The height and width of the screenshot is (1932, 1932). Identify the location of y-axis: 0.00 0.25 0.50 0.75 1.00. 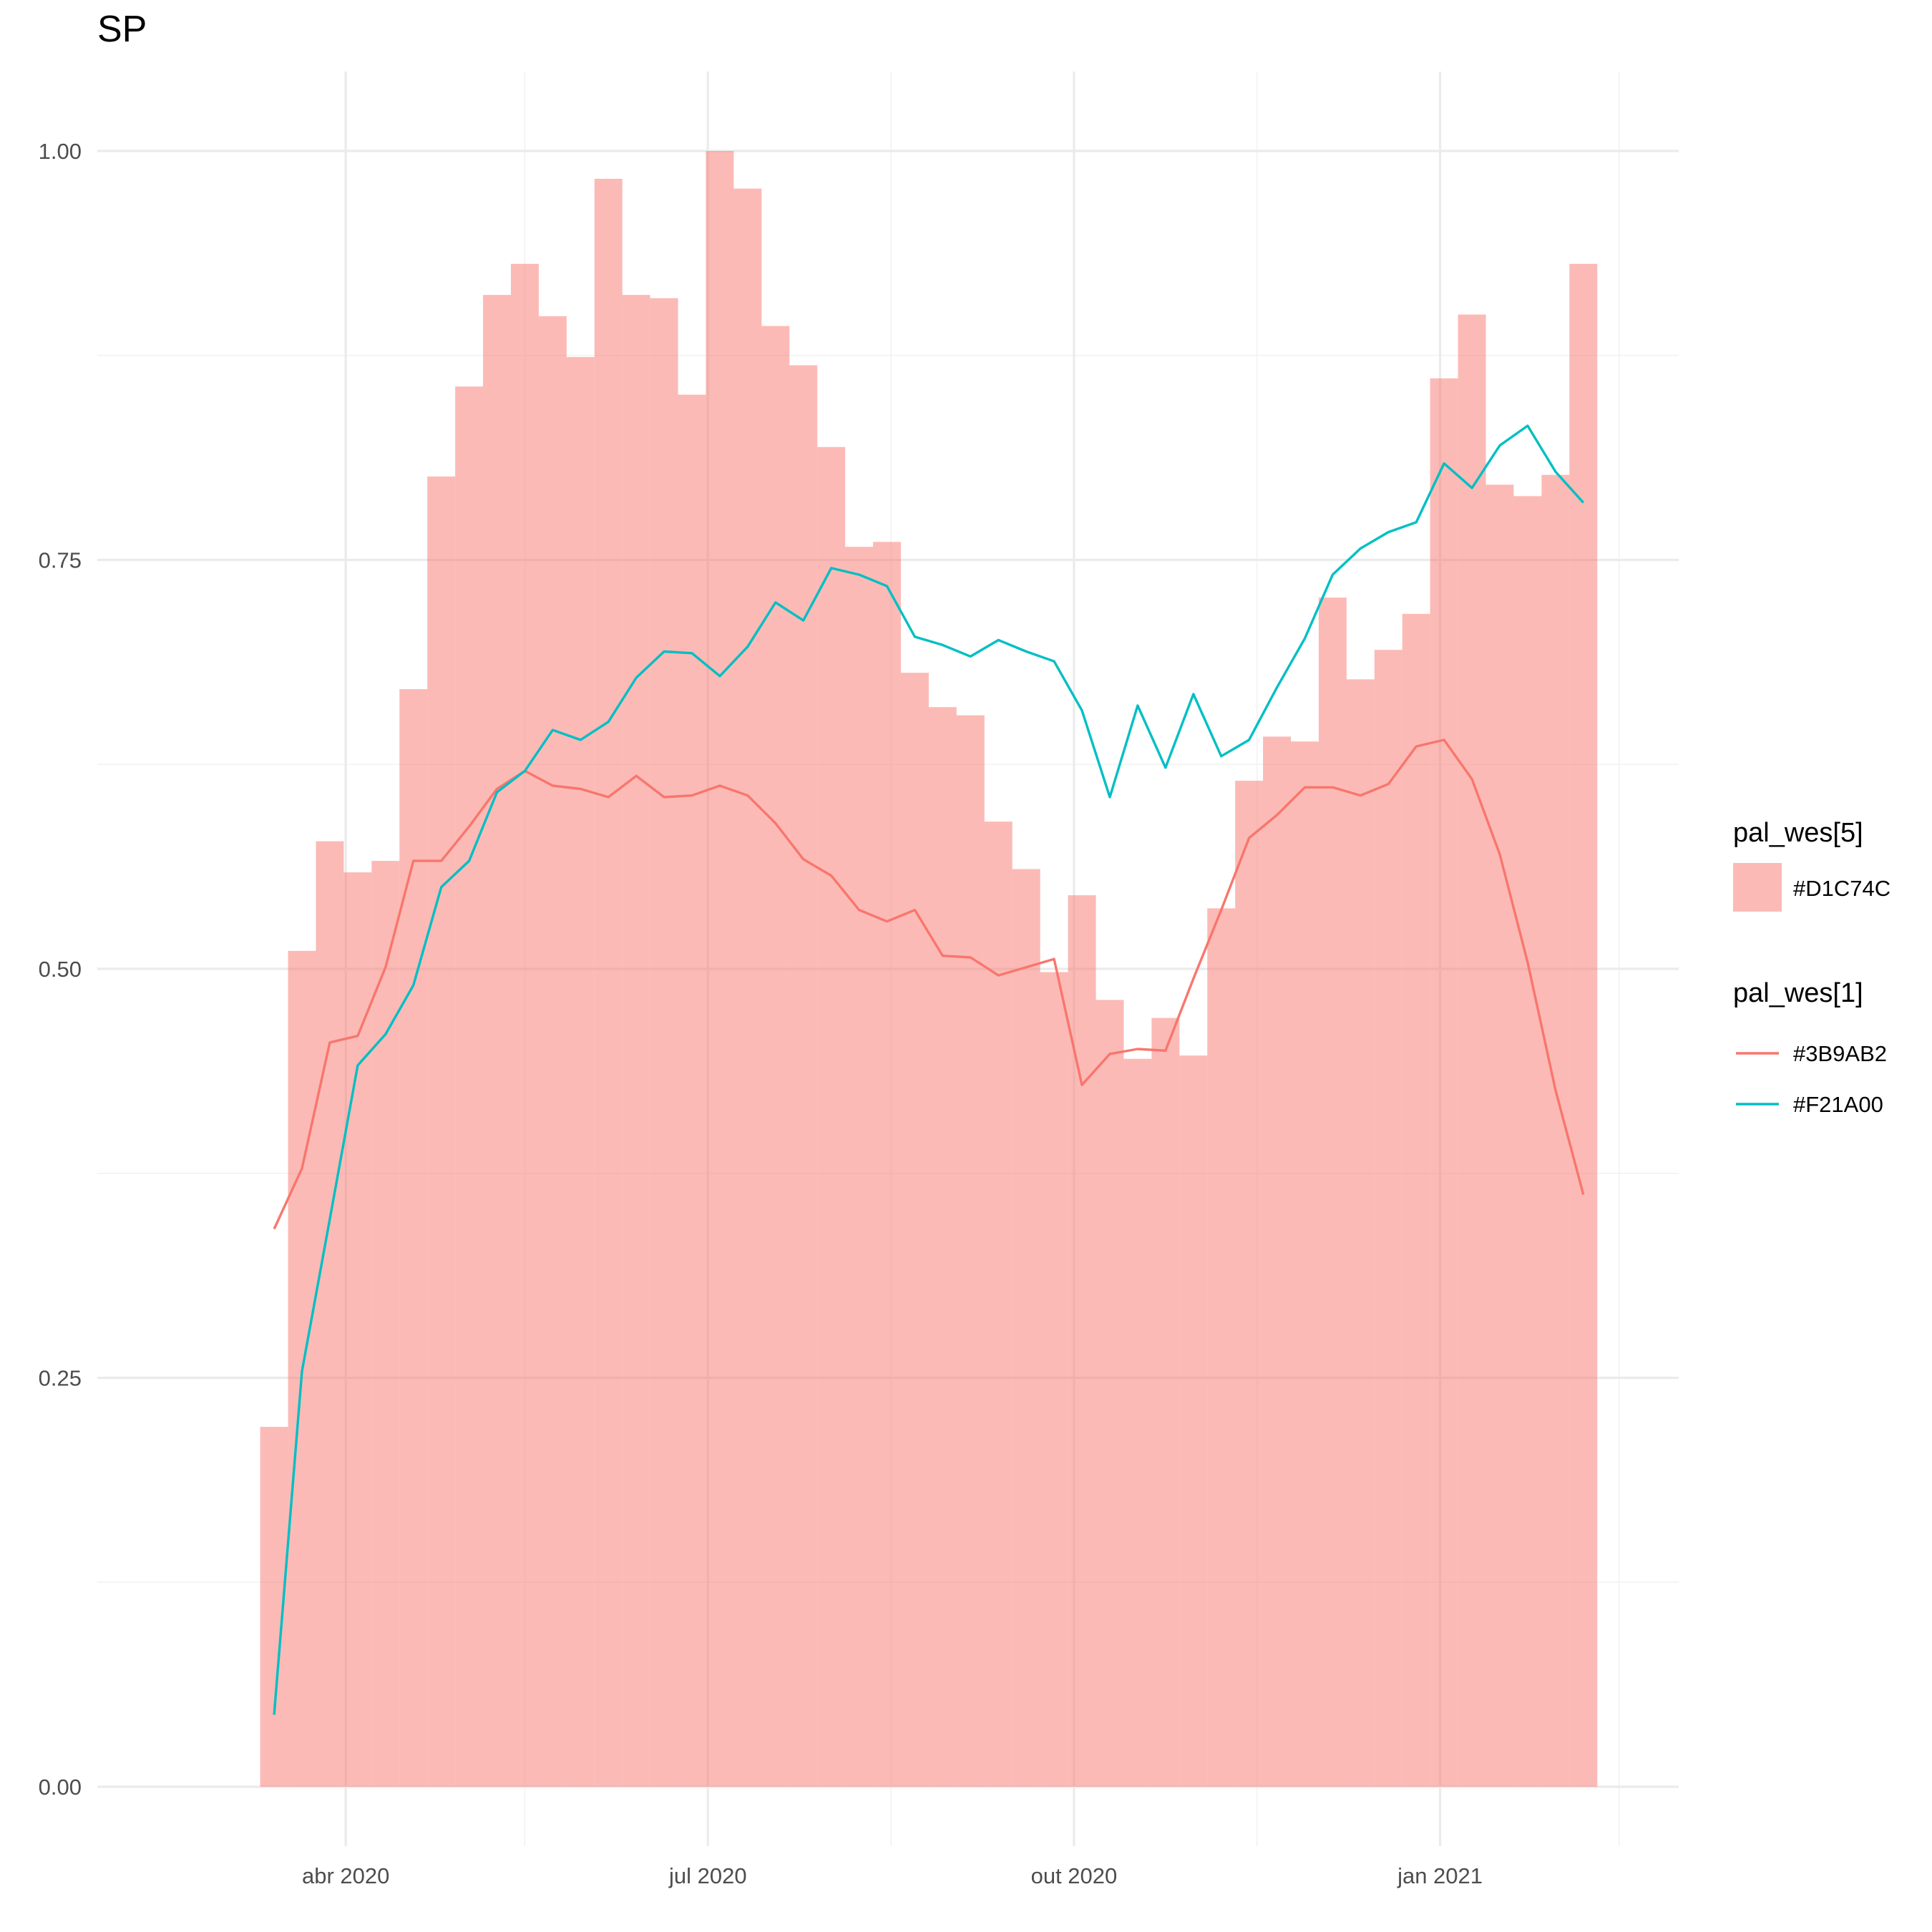
(60, 969).